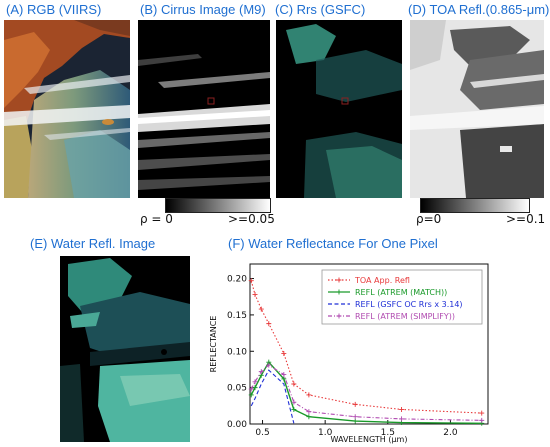 The height and width of the screenshot is (447, 550). What do you see at coordinates (405, 316) in the screenshot?
I see `legend-entry: REFL (ATREM (SIMPLIFY))` at bounding box center [405, 316].